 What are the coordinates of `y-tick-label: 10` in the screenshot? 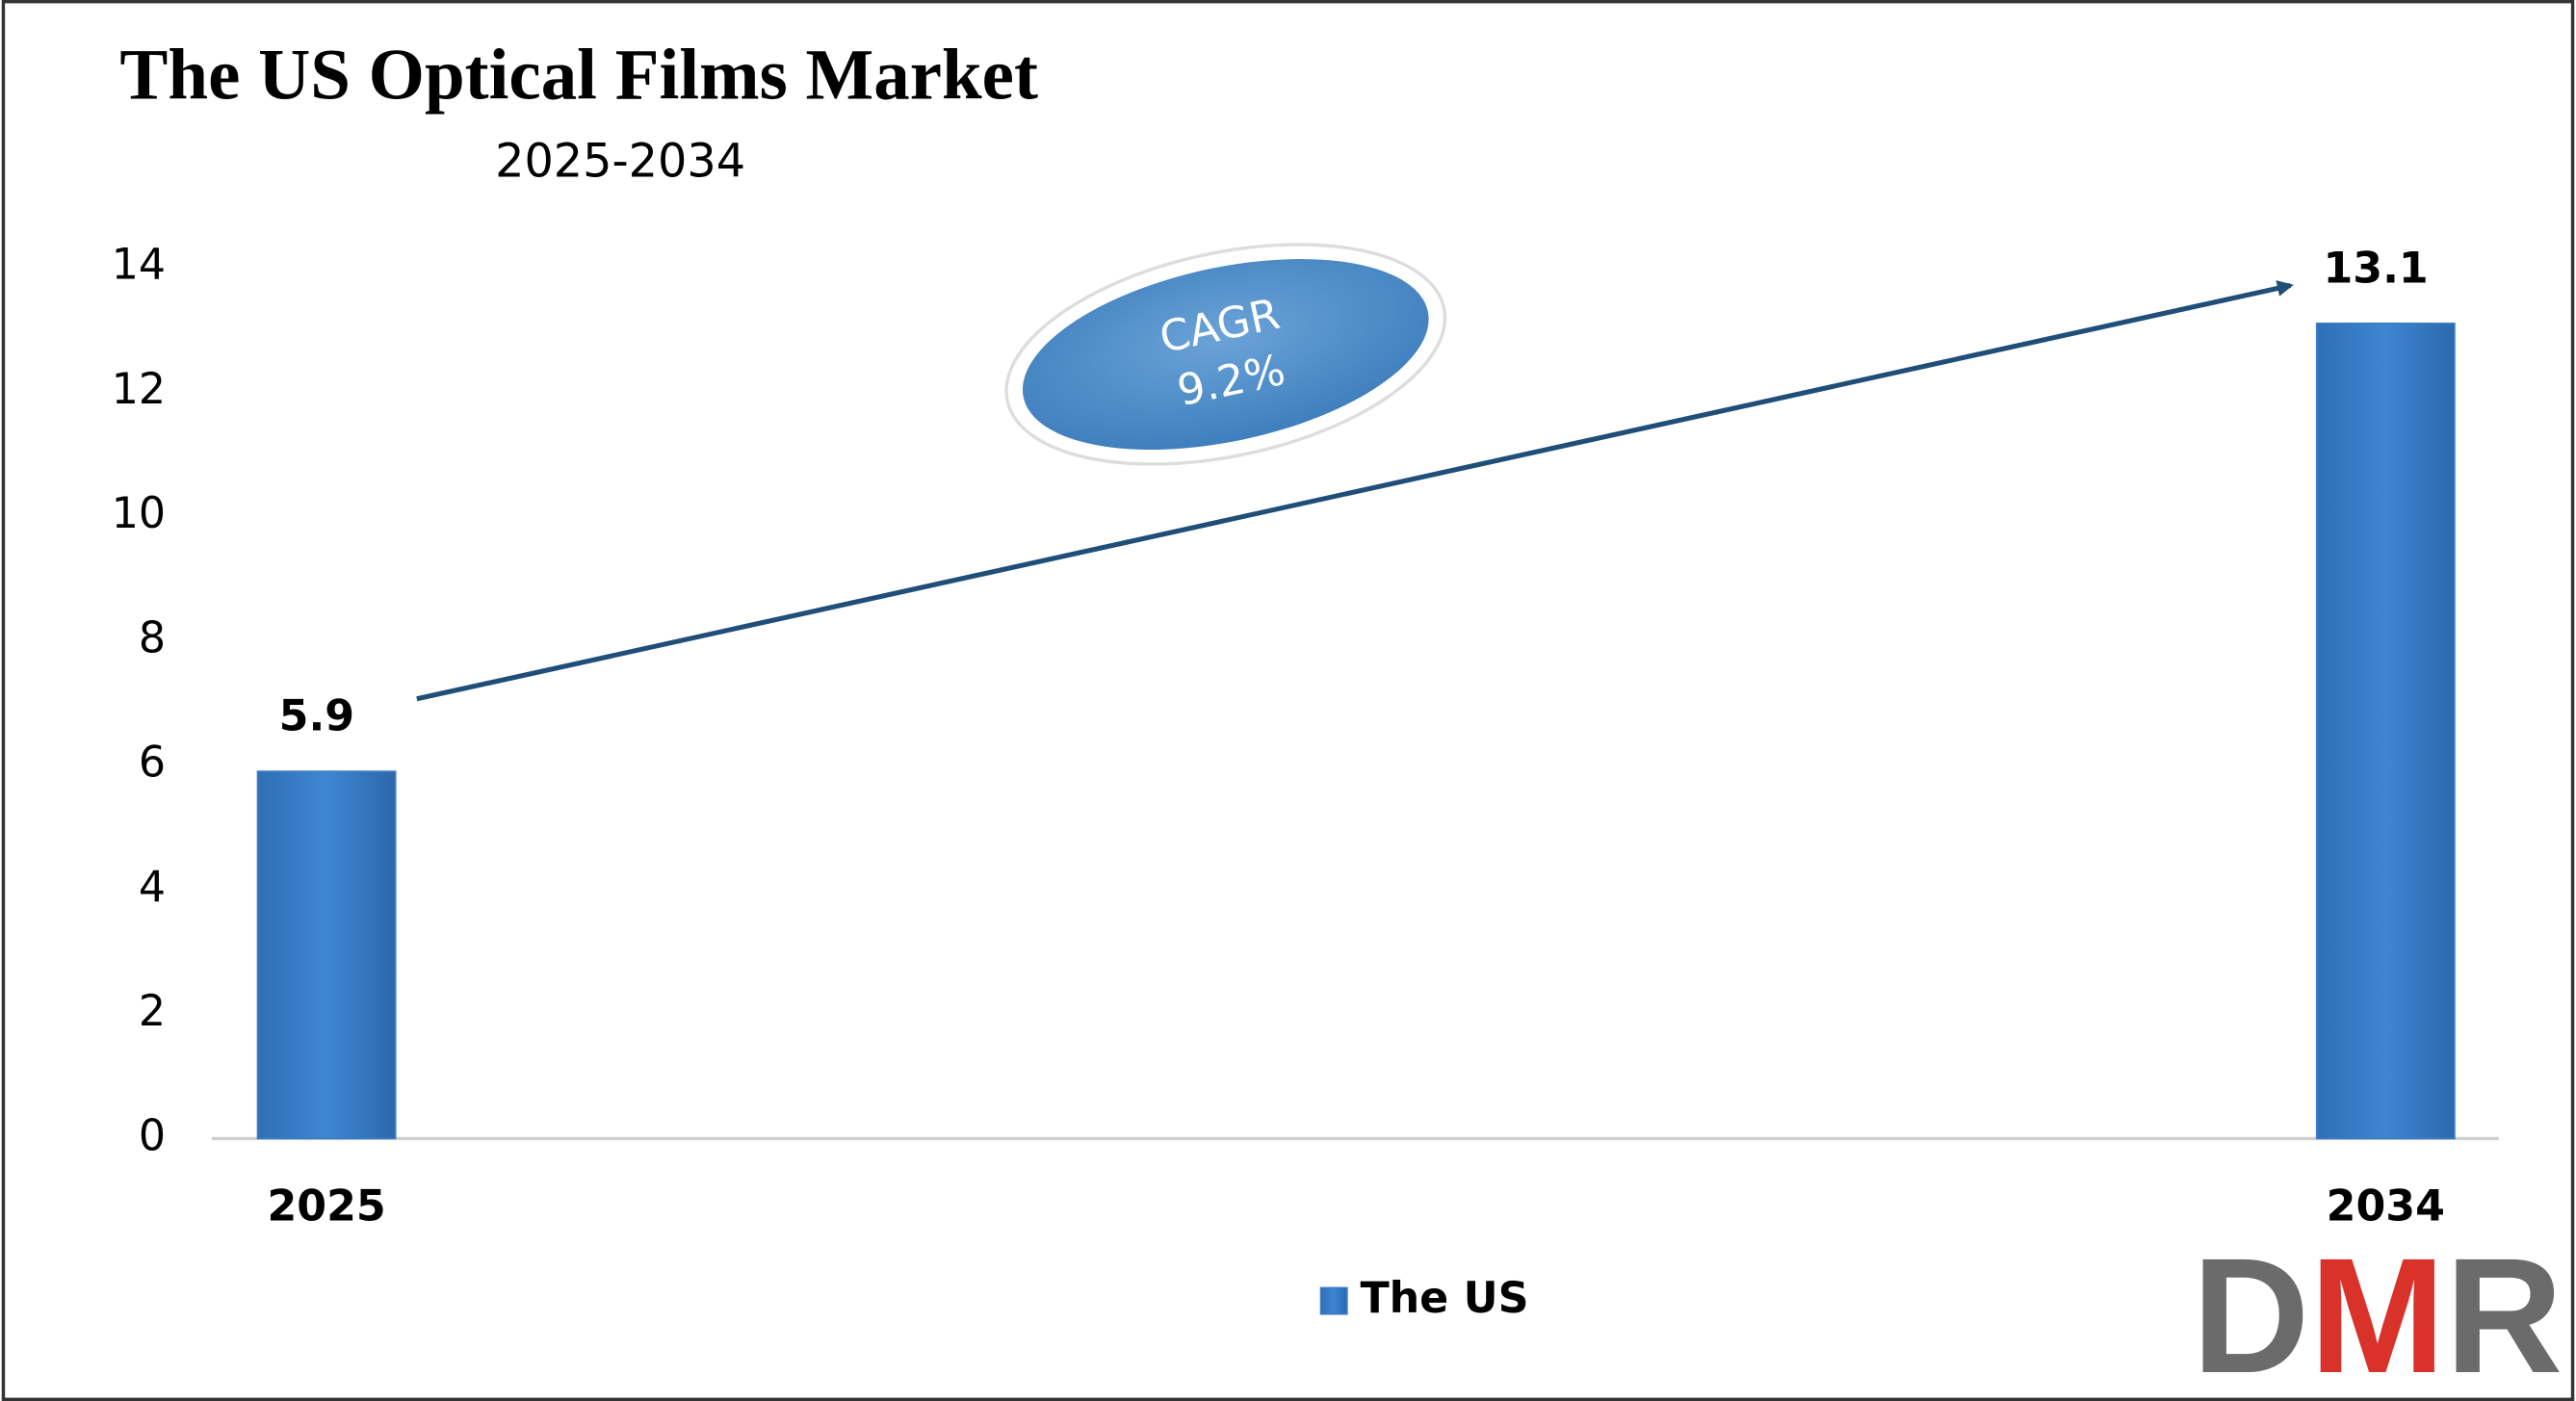 It's located at (139, 513).